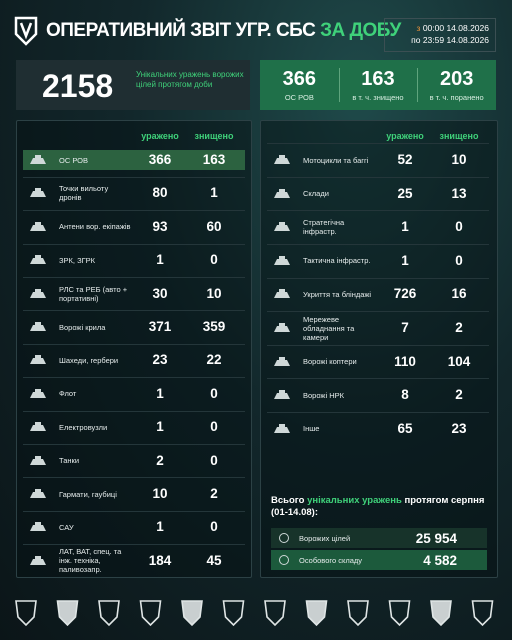 The width and height of the screenshot is (512, 640). I want to click on row-label: Укриття та бліндажі, so click(337, 294).